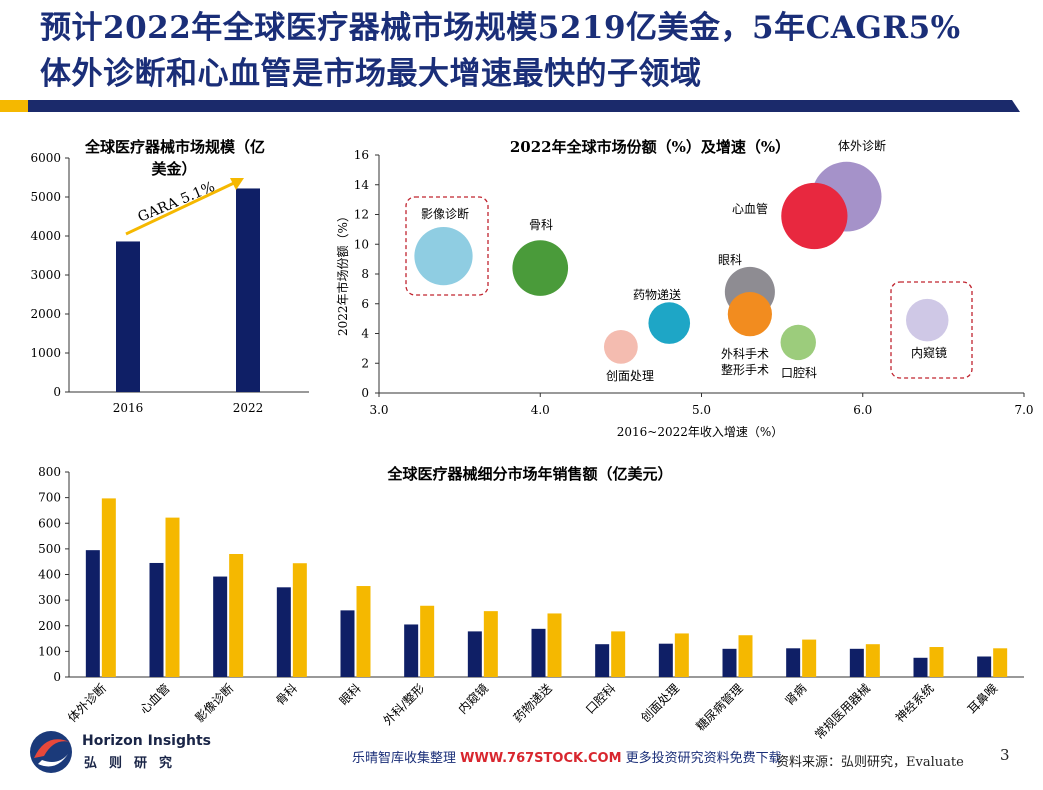  What do you see at coordinates (236, 615) in the screenshot?
I see `bar-影像诊断-2022` at bounding box center [236, 615].